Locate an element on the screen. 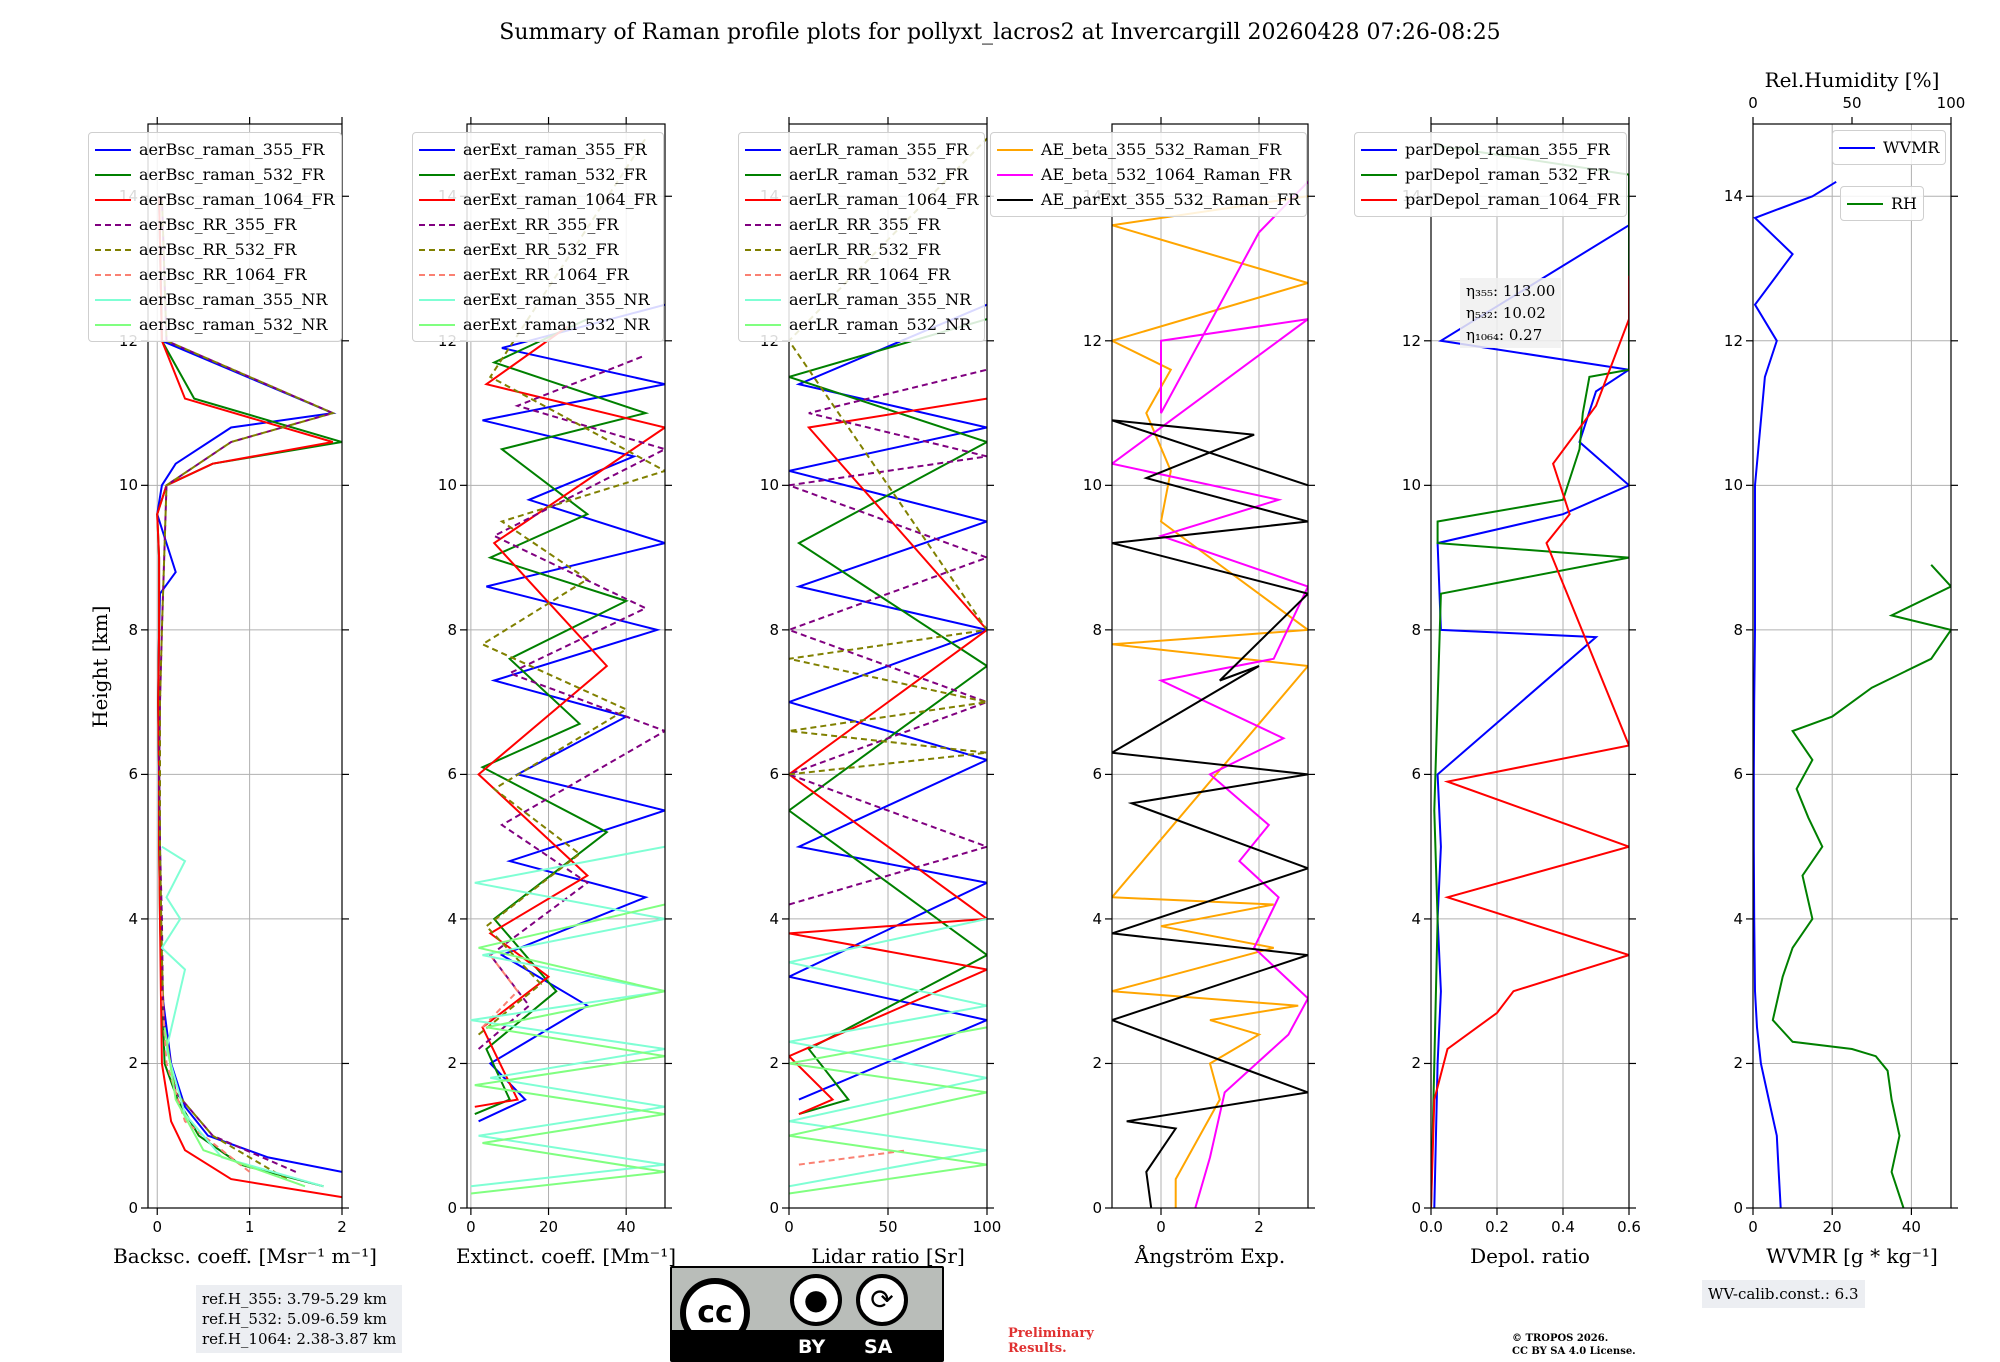  ref-height-355: ref.H_355: 3.79-5.29 km is located at coordinates (294, 1299).